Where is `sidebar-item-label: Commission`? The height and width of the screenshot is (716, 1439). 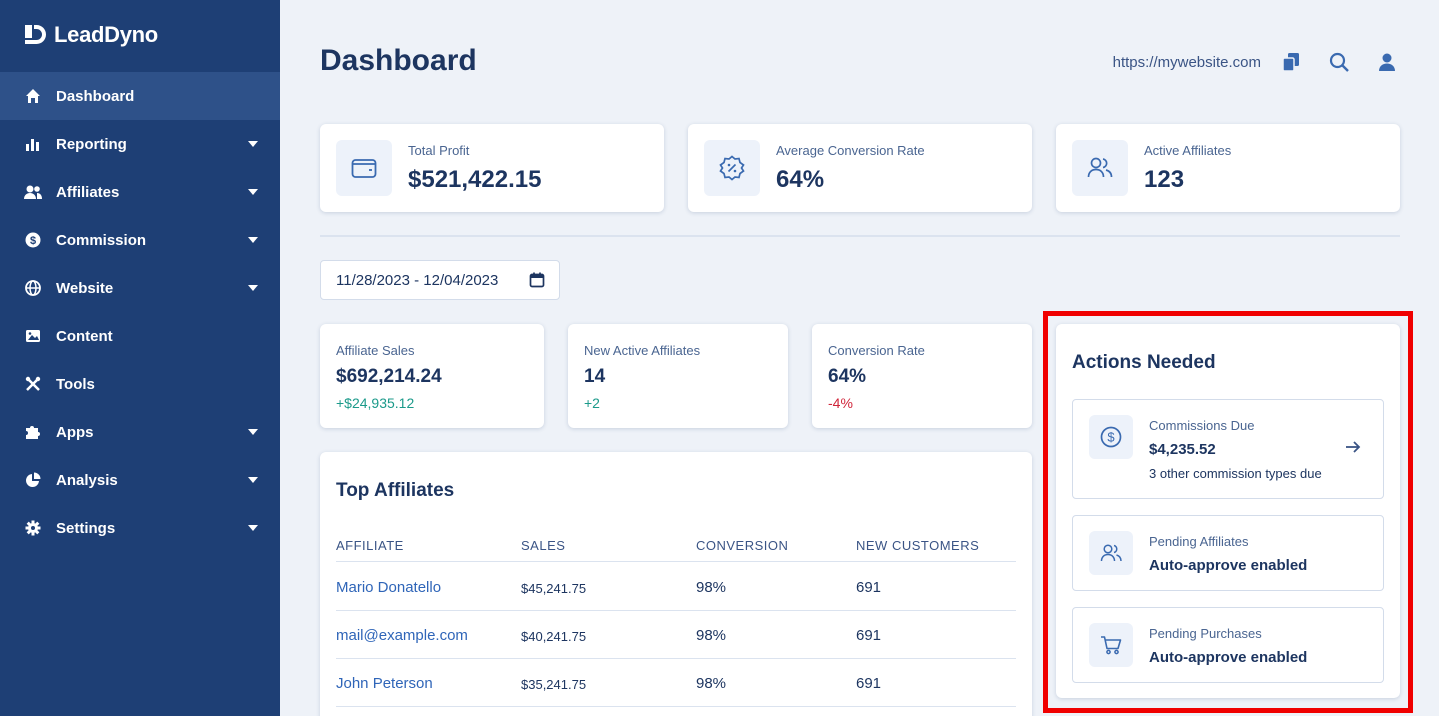
sidebar-item-label: Commission is located at coordinates (101, 240).